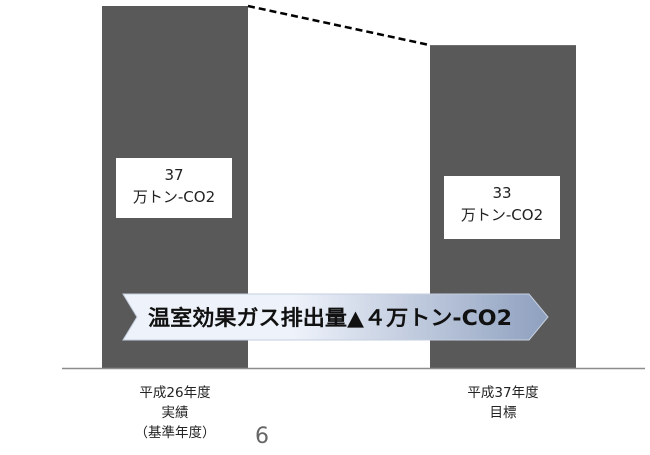  Describe the element at coordinates (503, 393) in the screenshot. I see `category-label-line: 平成37年度` at that location.